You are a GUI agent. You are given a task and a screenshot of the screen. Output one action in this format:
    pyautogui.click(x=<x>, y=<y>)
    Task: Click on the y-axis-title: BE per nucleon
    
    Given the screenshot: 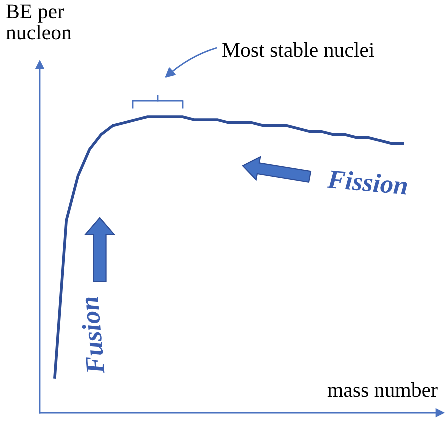 What is the action you would take?
    pyautogui.click(x=39, y=22)
    